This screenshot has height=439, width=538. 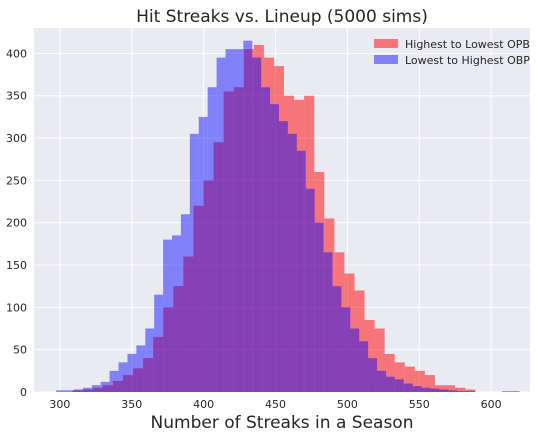 I want to click on x-tick-labels: 300 350 400 450 500 550 600, so click(x=275, y=404).